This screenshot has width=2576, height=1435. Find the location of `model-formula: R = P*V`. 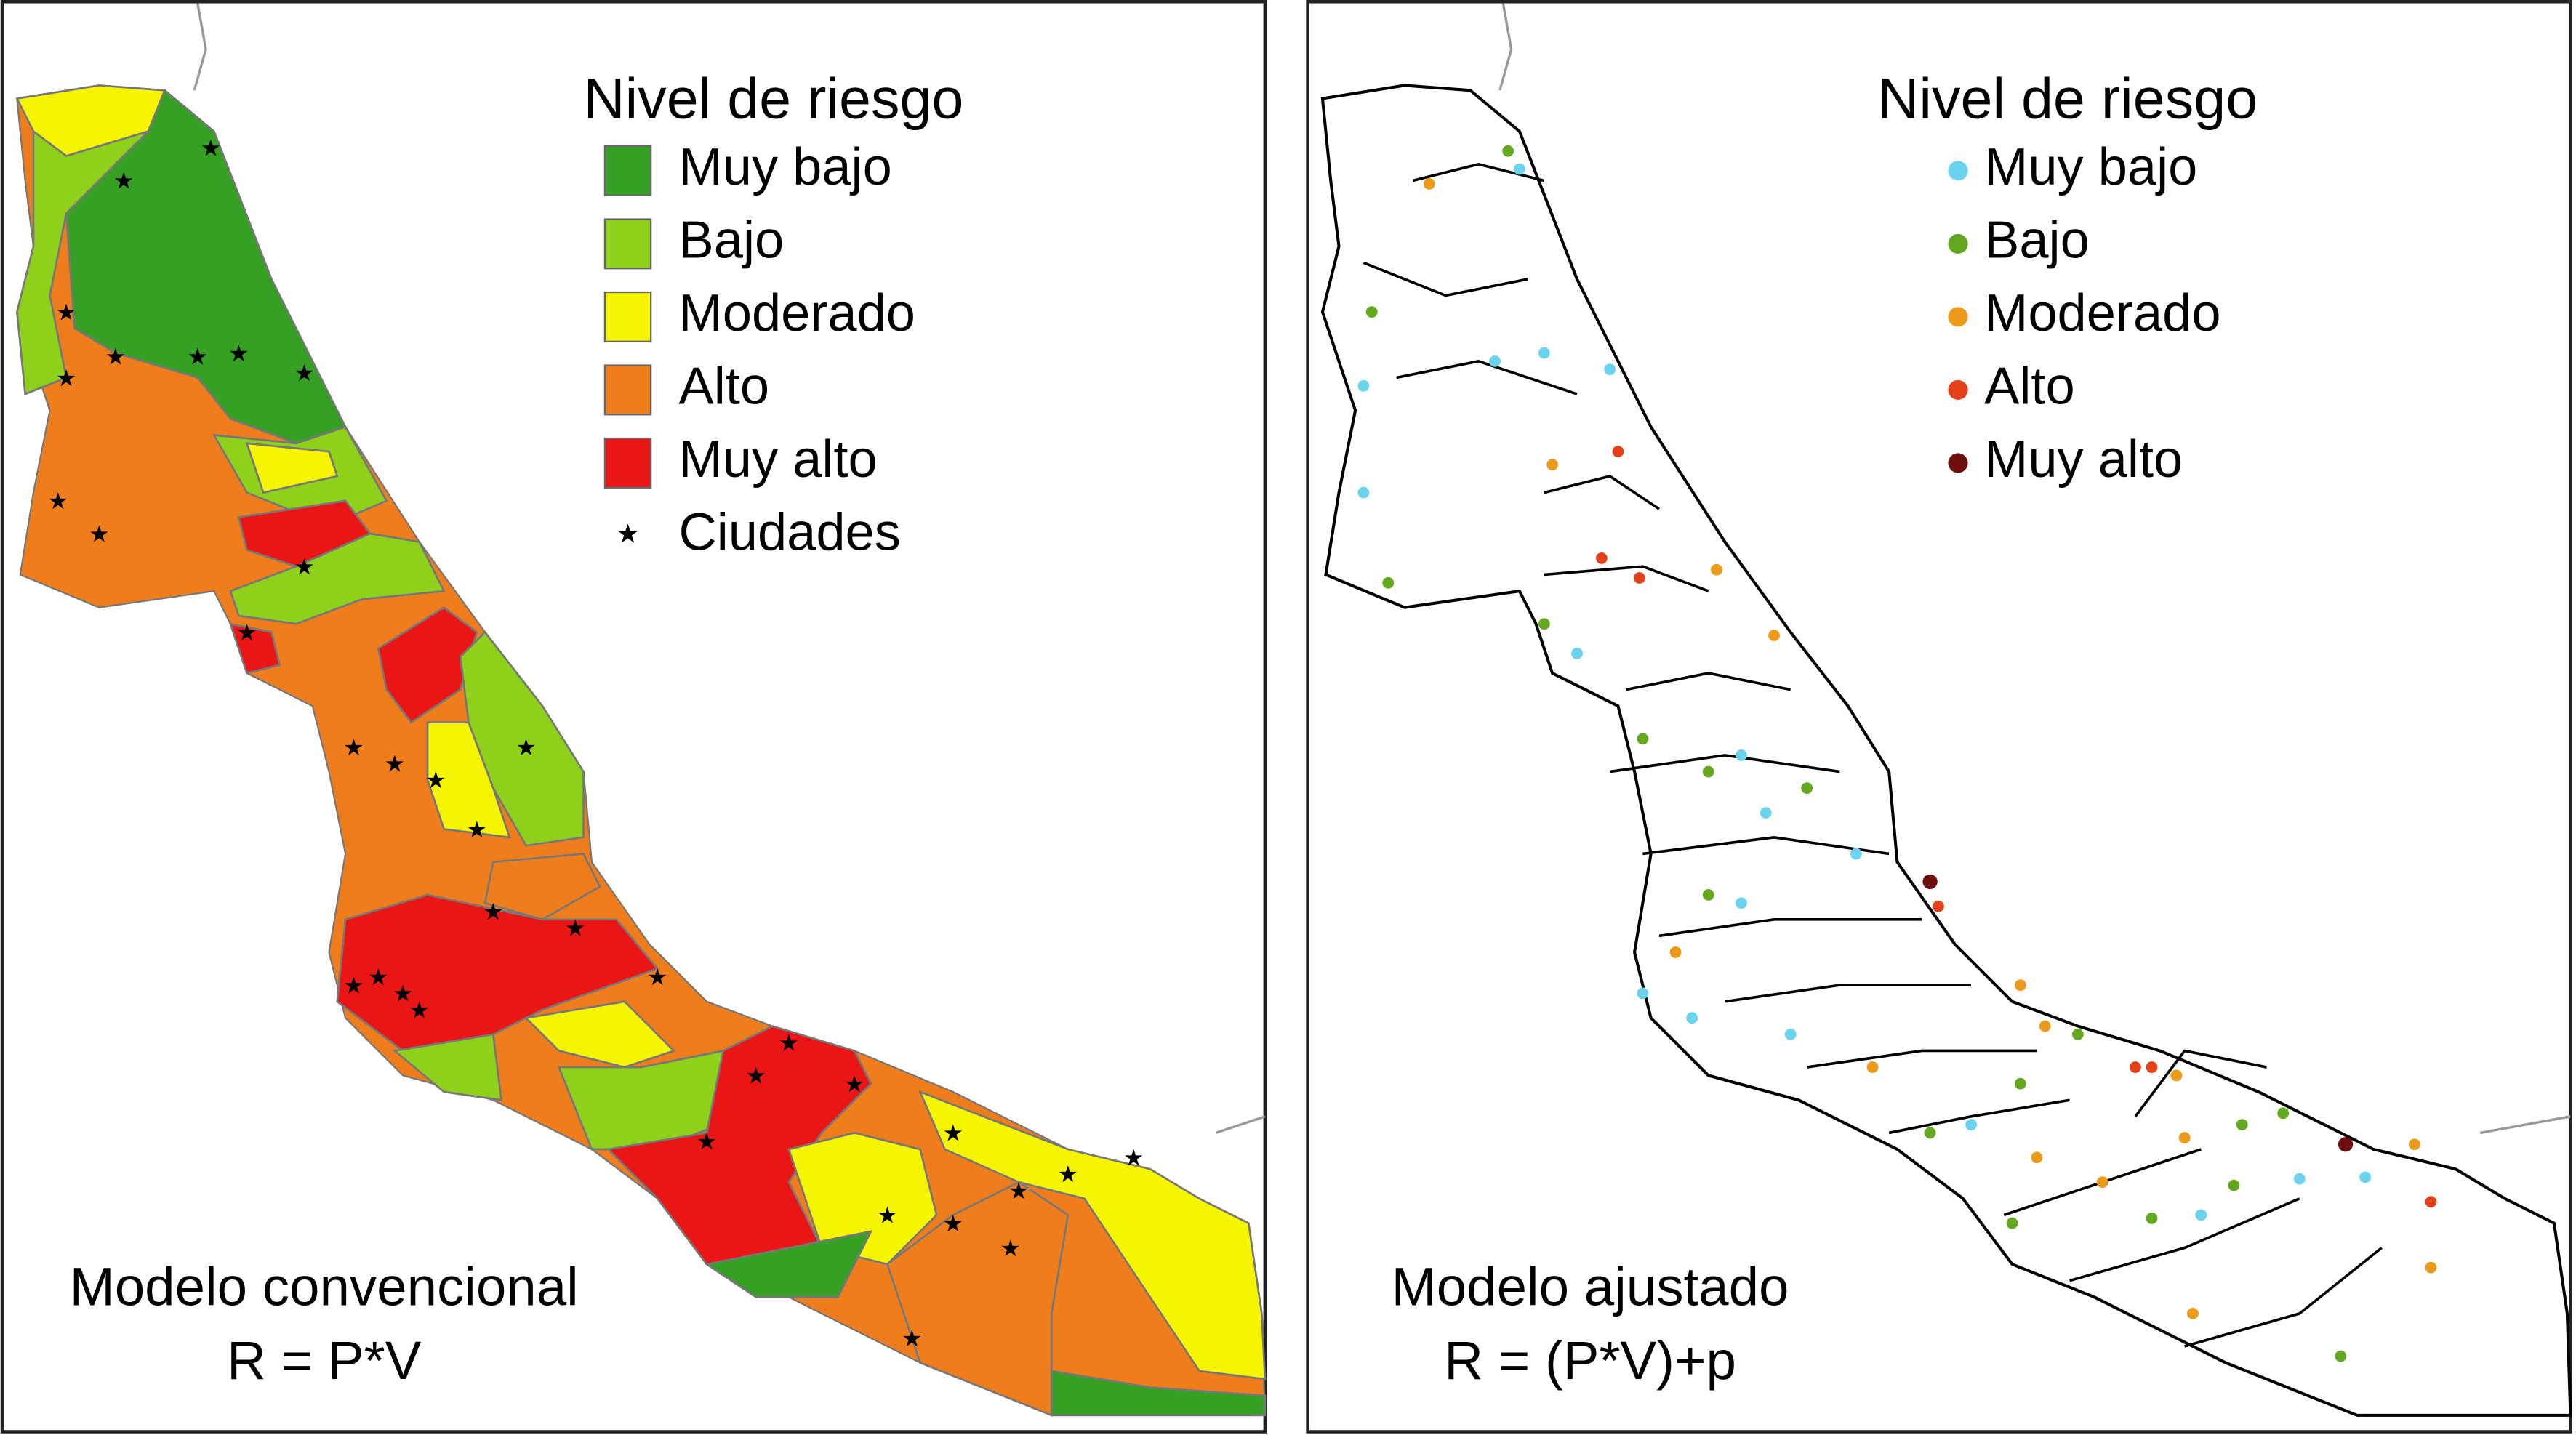

model-formula: R = P*V is located at coordinates (324, 1360).